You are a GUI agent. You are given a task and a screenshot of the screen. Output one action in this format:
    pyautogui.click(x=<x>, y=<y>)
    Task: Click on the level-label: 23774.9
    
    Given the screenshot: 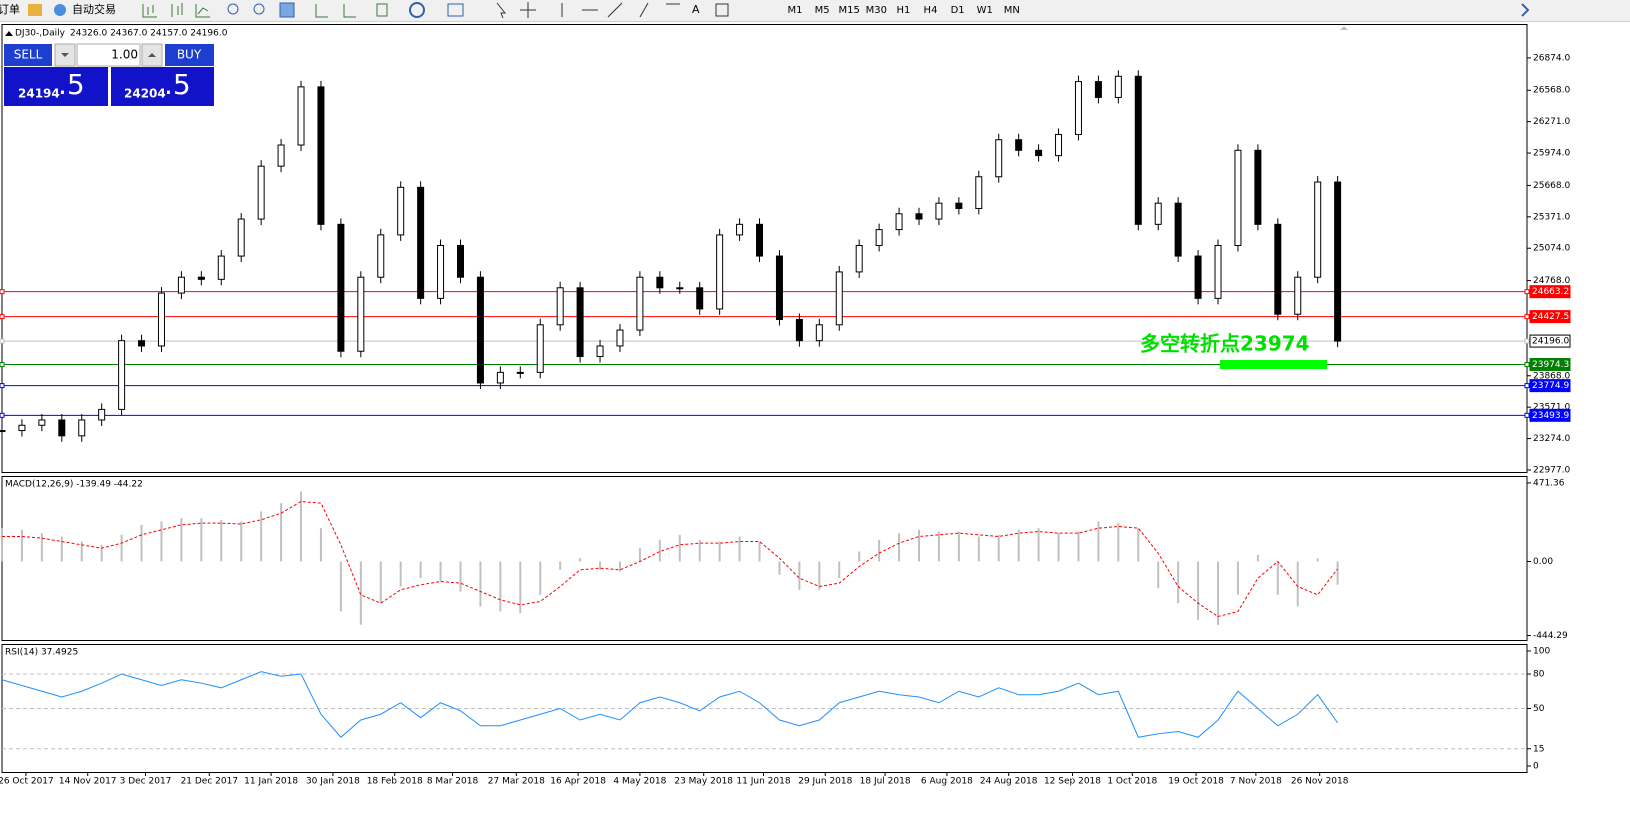 What is the action you would take?
    pyautogui.click(x=1550, y=386)
    